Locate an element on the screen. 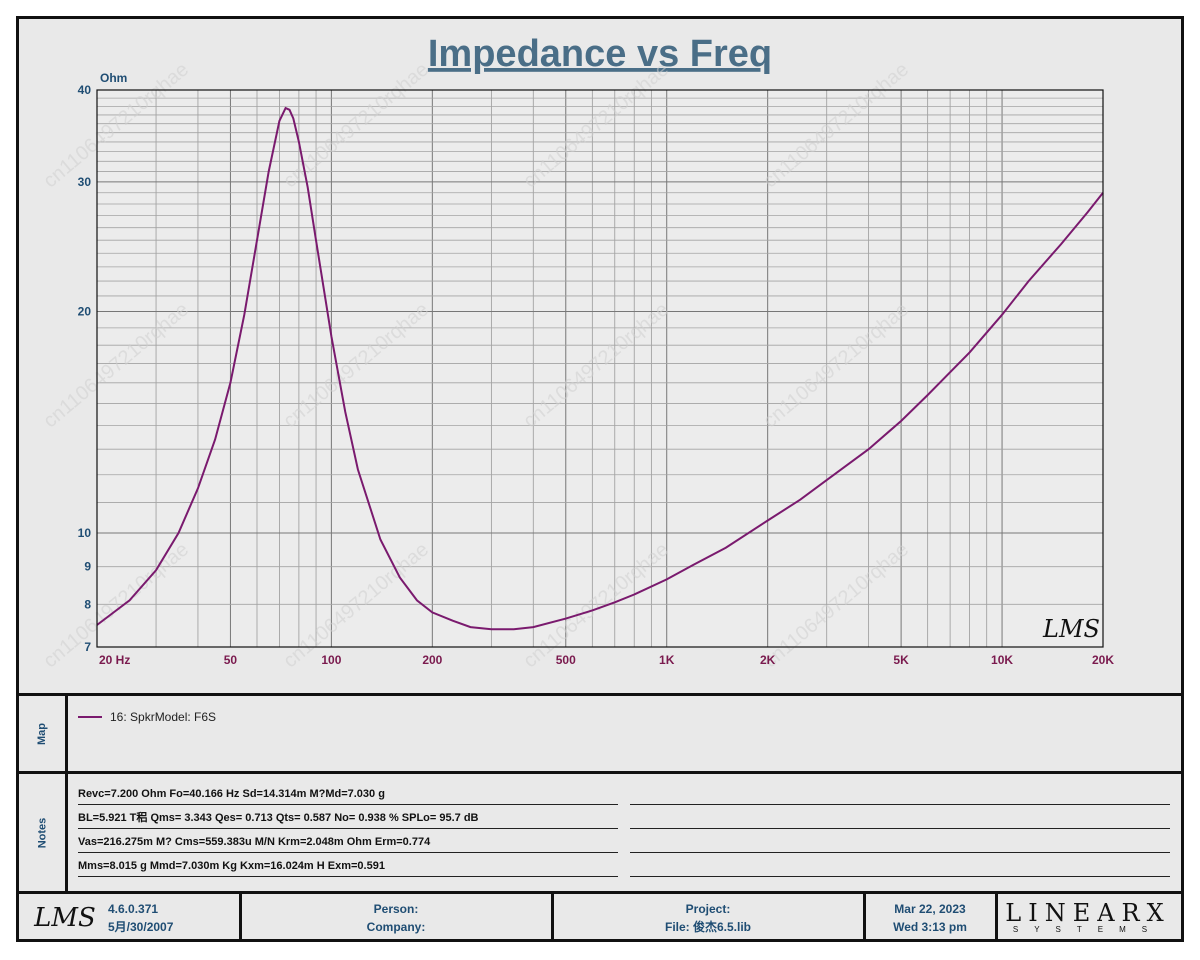  map-label: Map is located at coordinates (42, 734).